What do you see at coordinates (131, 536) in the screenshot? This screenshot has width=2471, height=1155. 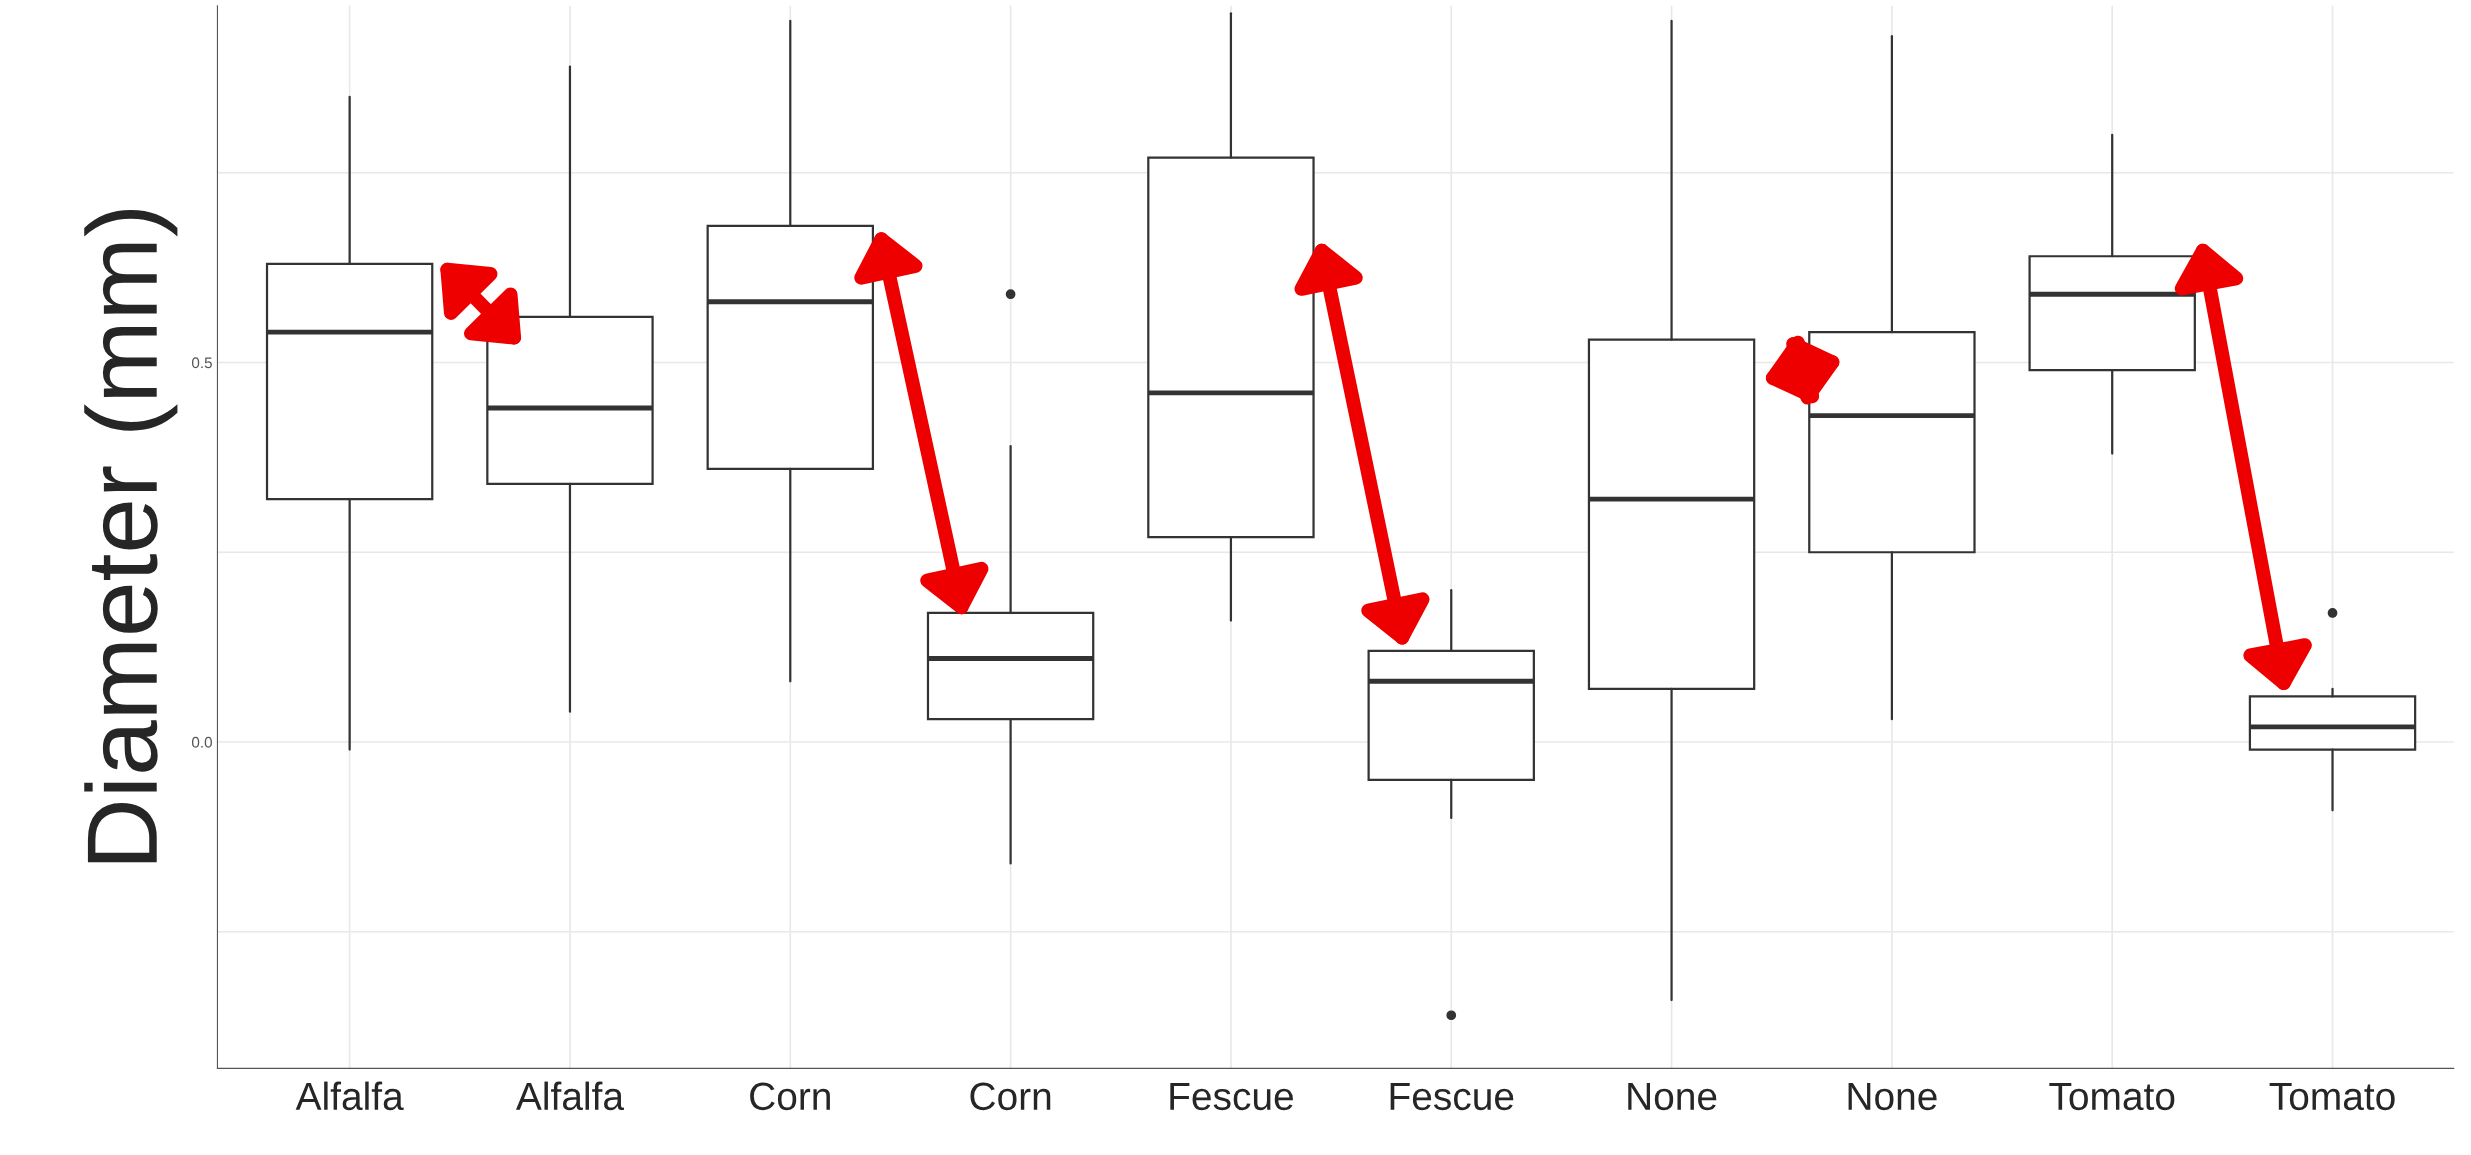 I see `y-axis-title: Diameter (mm)` at bounding box center [131, 536].